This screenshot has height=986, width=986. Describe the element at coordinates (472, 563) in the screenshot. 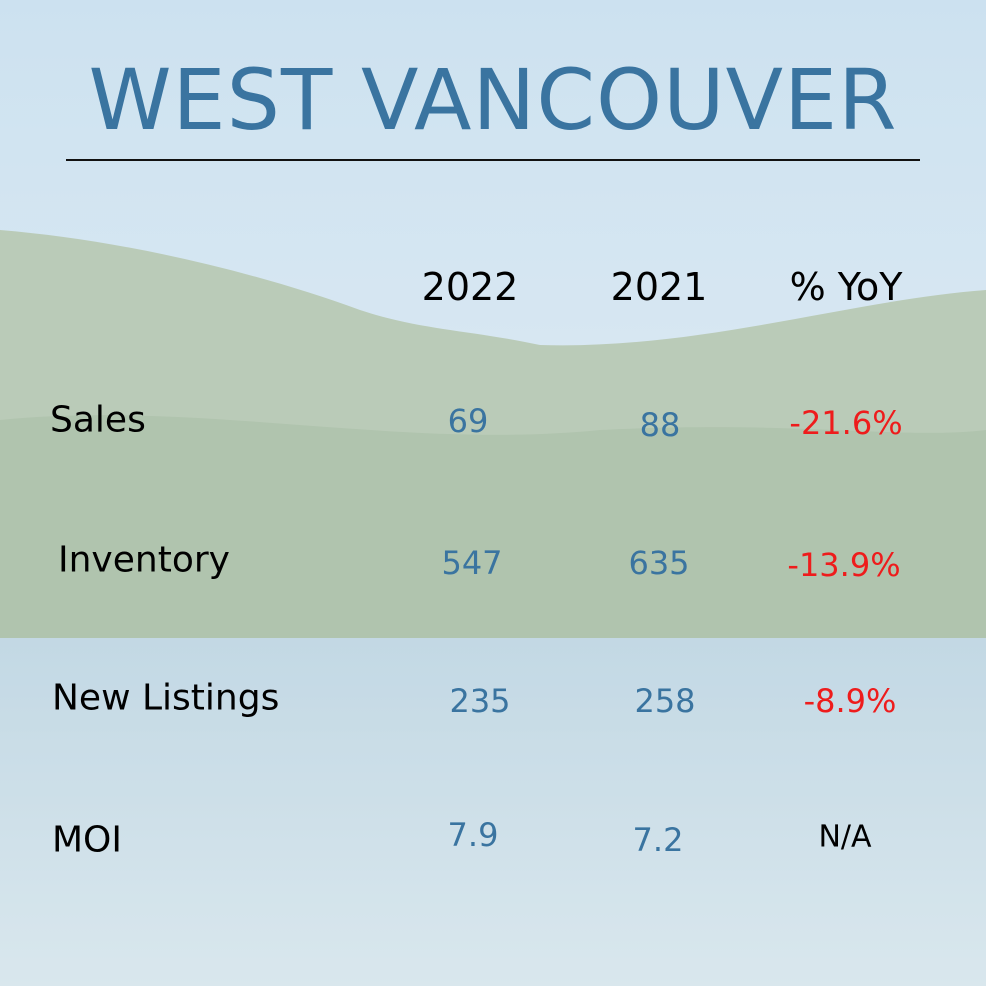

I see `cell: 547` at that location.